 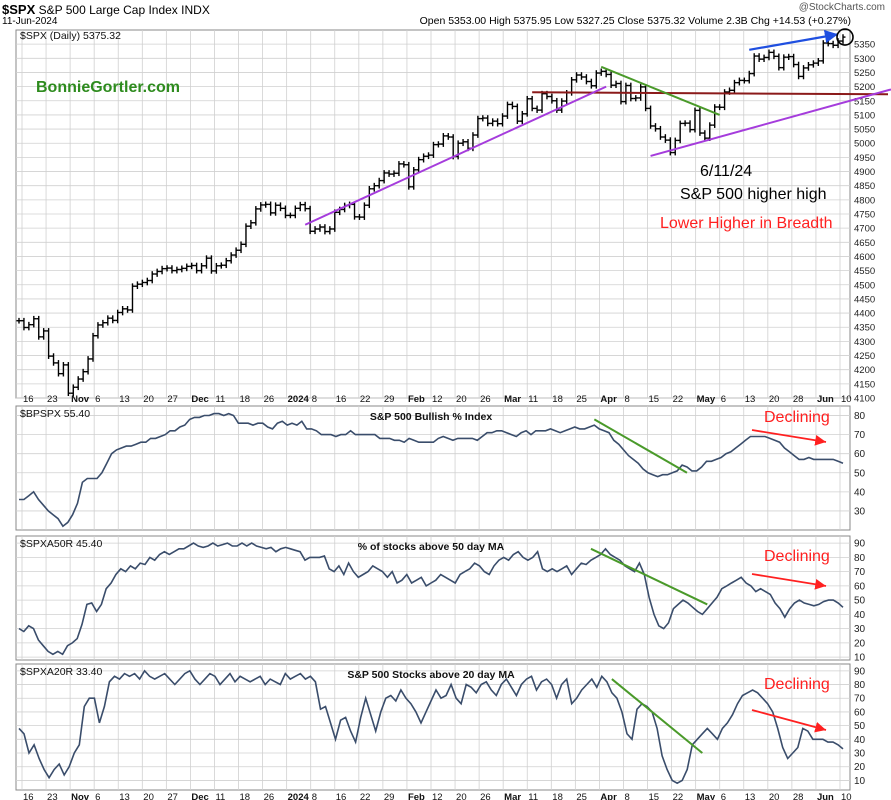 I want to click on higher-high-label: S&P 500 higher high, so click(x=753, y=194).